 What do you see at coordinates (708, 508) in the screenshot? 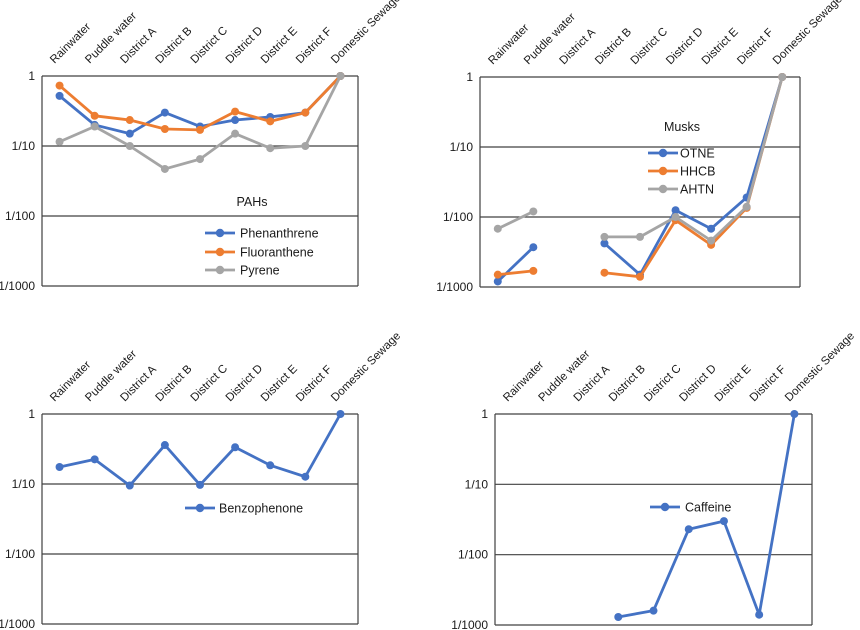
I see `legend-label: Caffeine` at bounding box center [708, 508].